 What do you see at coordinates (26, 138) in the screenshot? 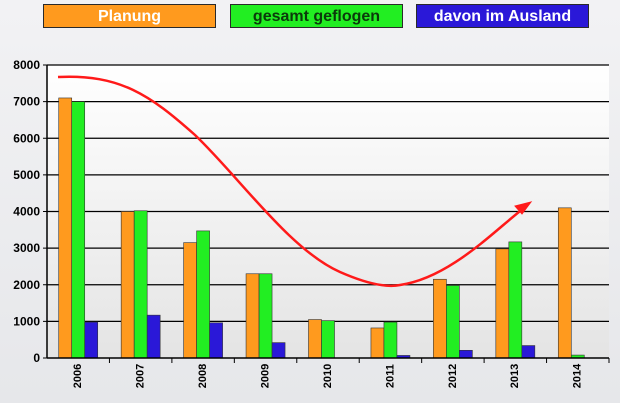
I see `y-tick-label-6000: 6000` at bounding box center [26, 138].